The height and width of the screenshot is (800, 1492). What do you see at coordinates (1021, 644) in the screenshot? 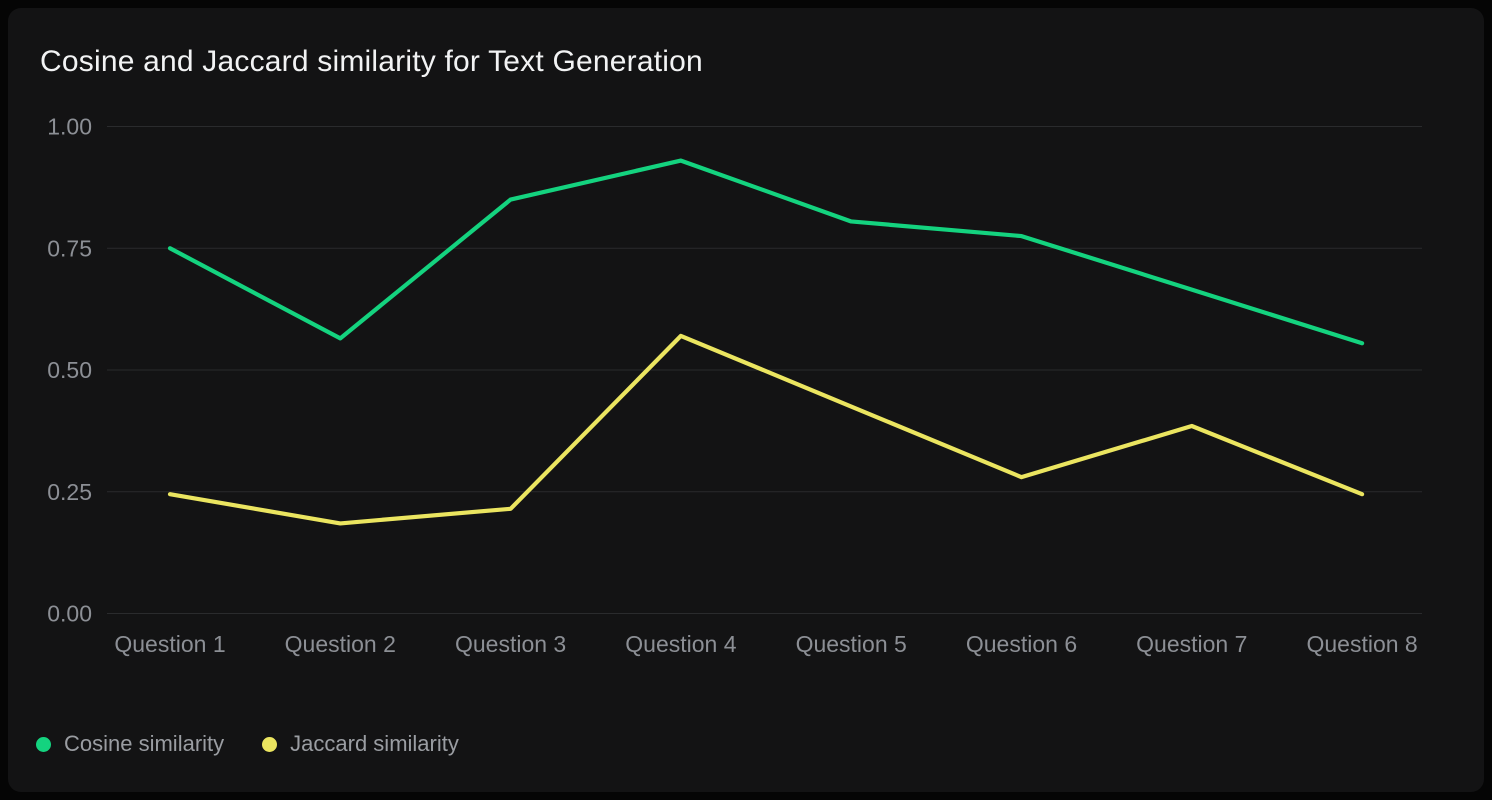
I see `x-axis-label: Question 6` at bounding box center [1021, 644].